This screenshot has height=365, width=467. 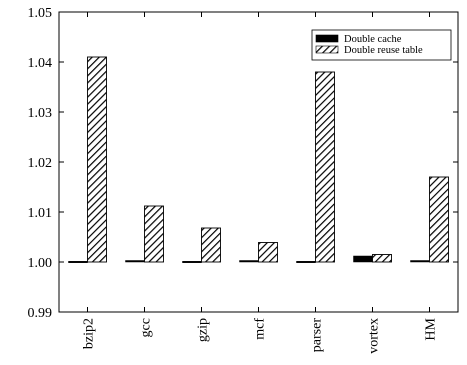 I want to click on bar-double-cache-mcf, so click(x=249, y=261).